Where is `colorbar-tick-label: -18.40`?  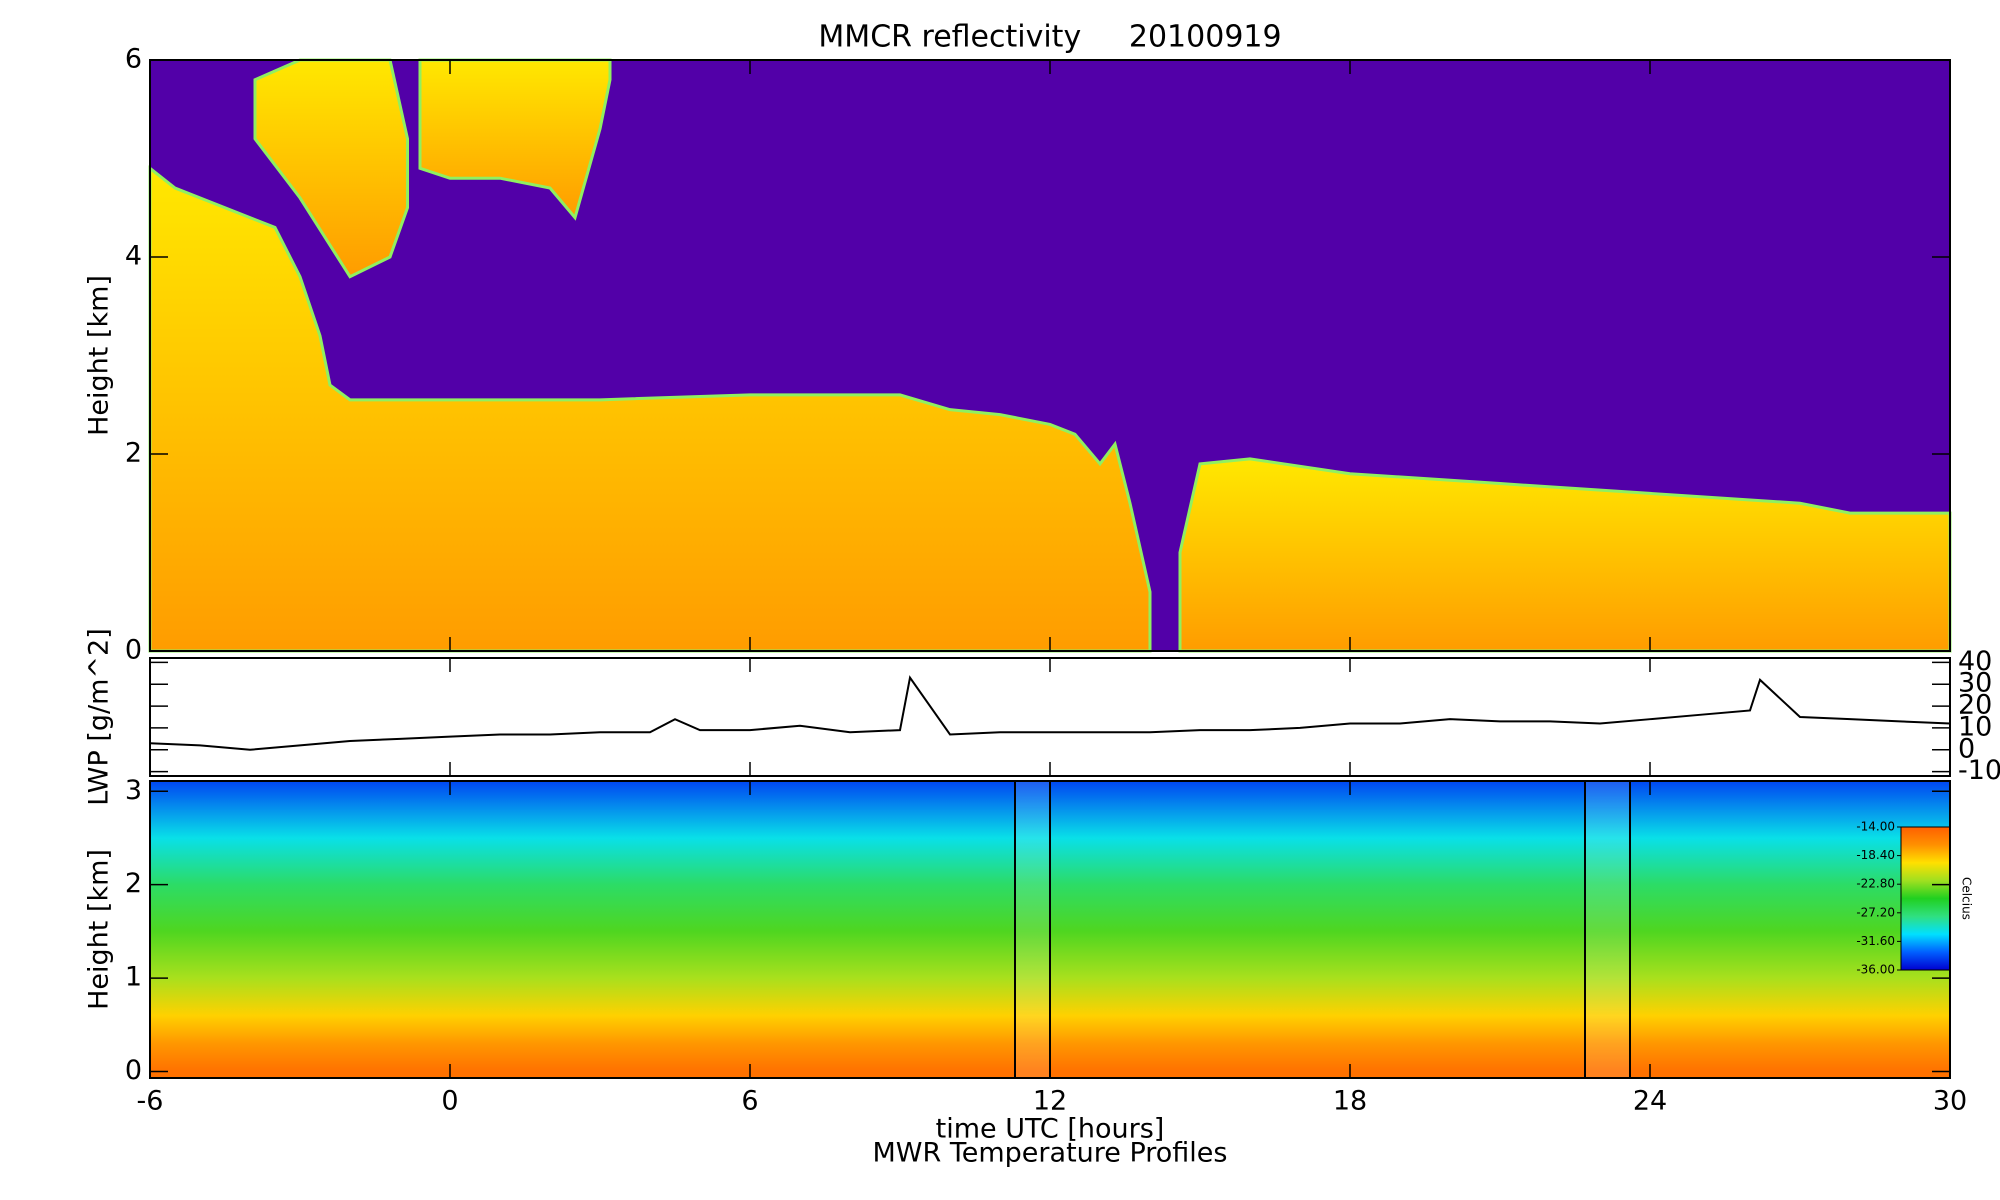
colorbar-tick-label: -18.40 is located at coordinates (1875, 855).